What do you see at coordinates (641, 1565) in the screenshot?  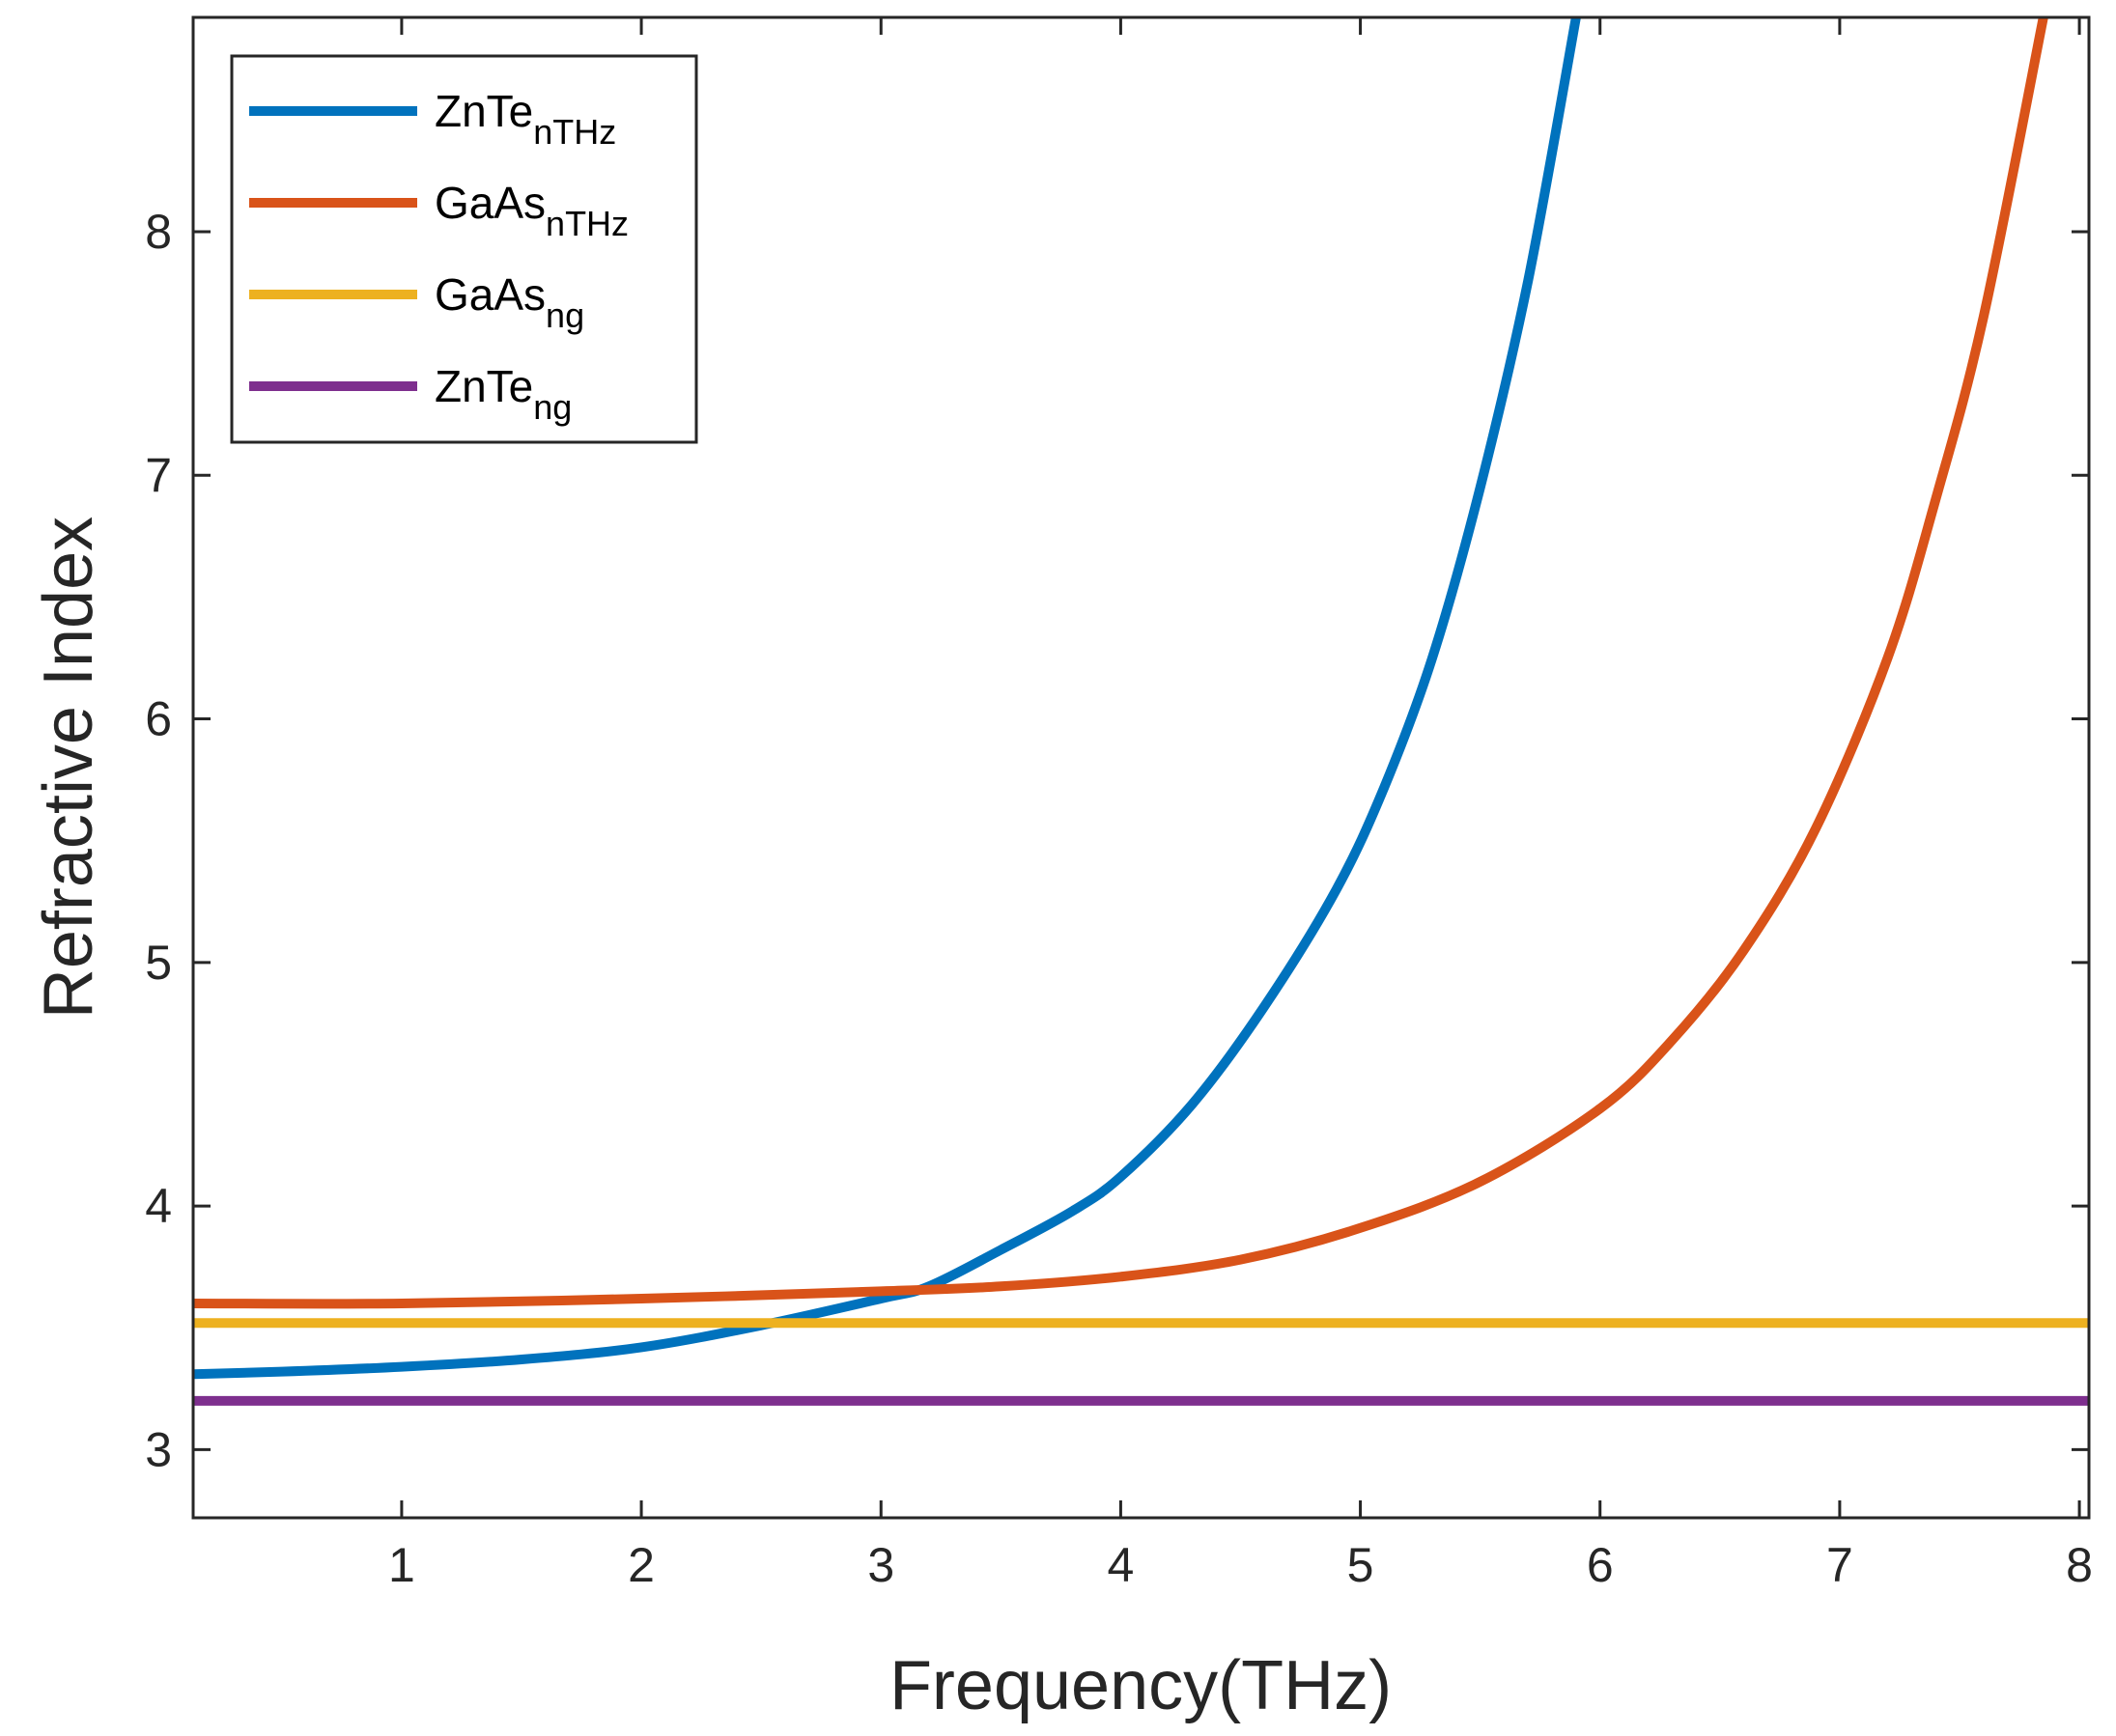 I see `x-tick-label: 2` at bounding box center [641, 1565].